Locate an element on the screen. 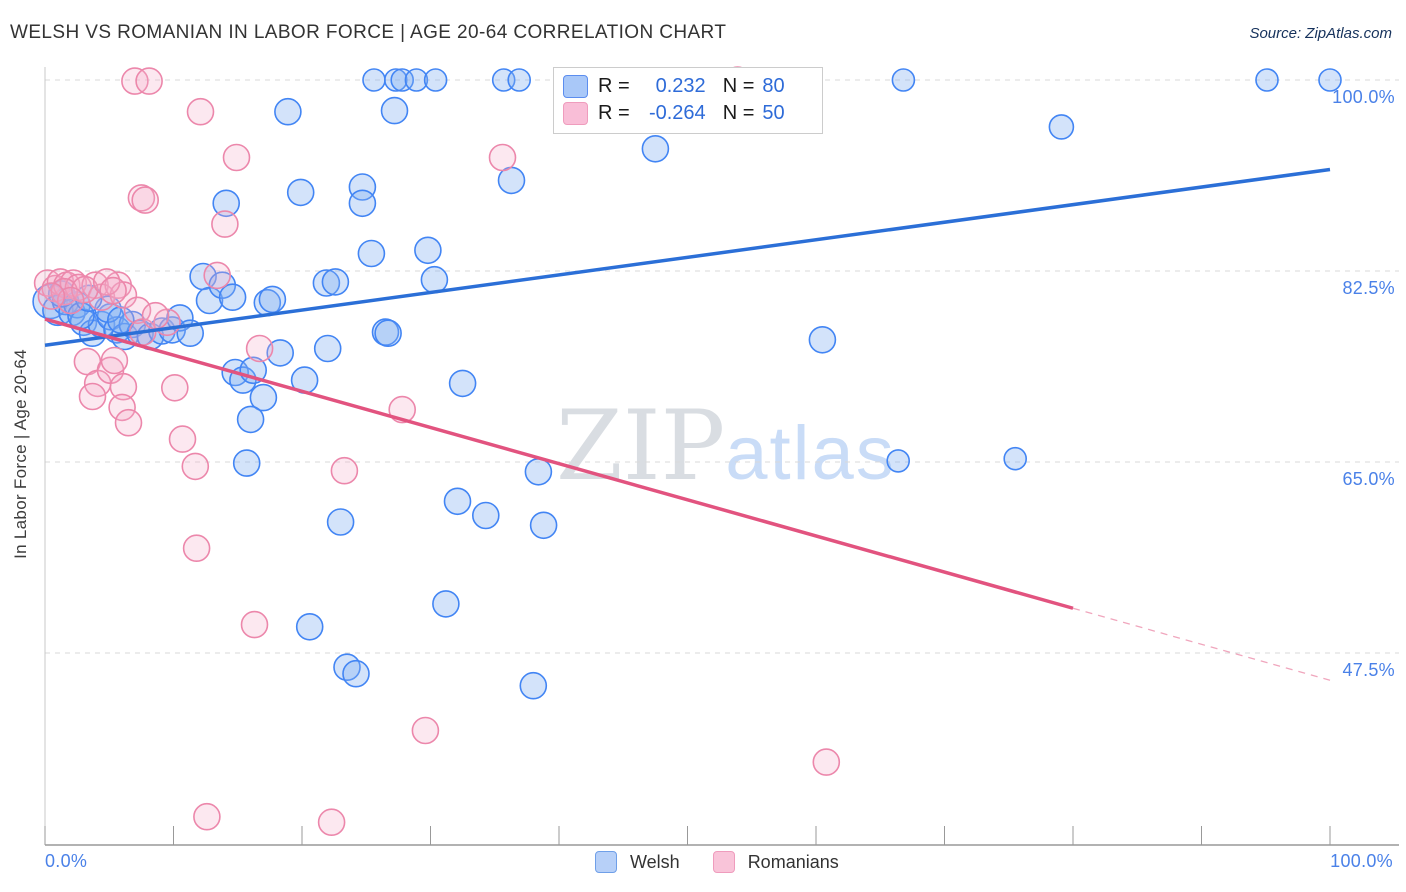 The width and height of the screenshot is (1406, 892). stats-legend: R = 0.232 N = 80 R = -0.264 N = 50 is located at coordinates (688, 100).